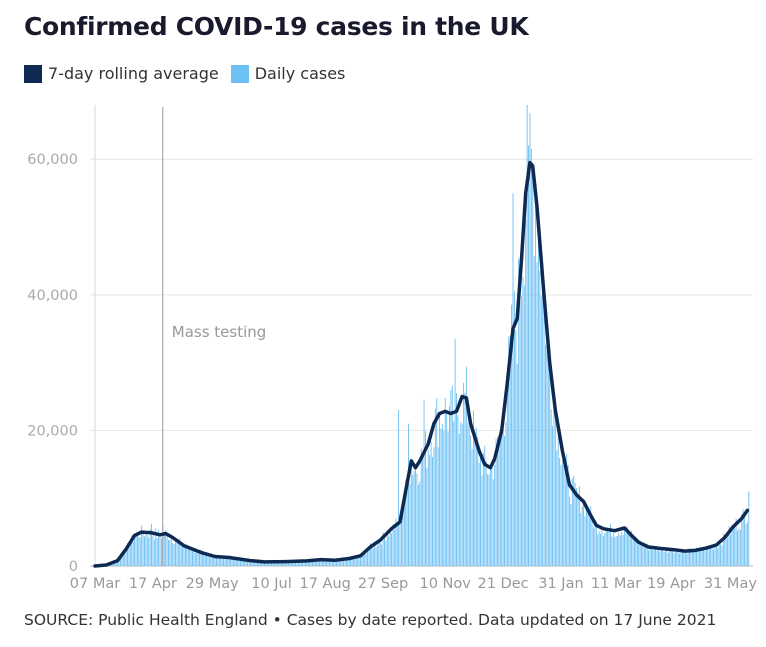 The width and height of the screenshot is (766, 647). I want to click on x-tick-label: 11 Mar, so click(616, 584).